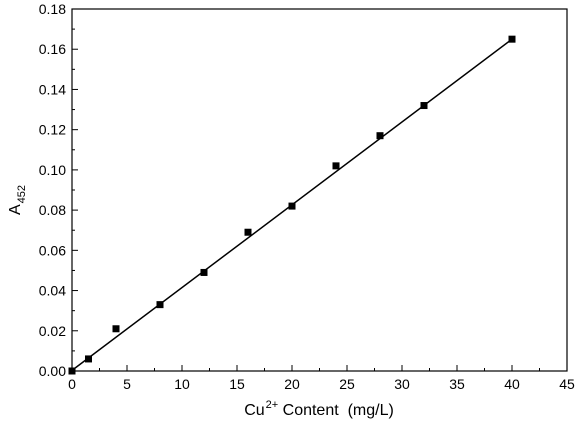 This screenshot has height=430, width=578. Describe the element at coordinates (457, 384) in the screenshot. I see `x-tick-label: 35` at that location.